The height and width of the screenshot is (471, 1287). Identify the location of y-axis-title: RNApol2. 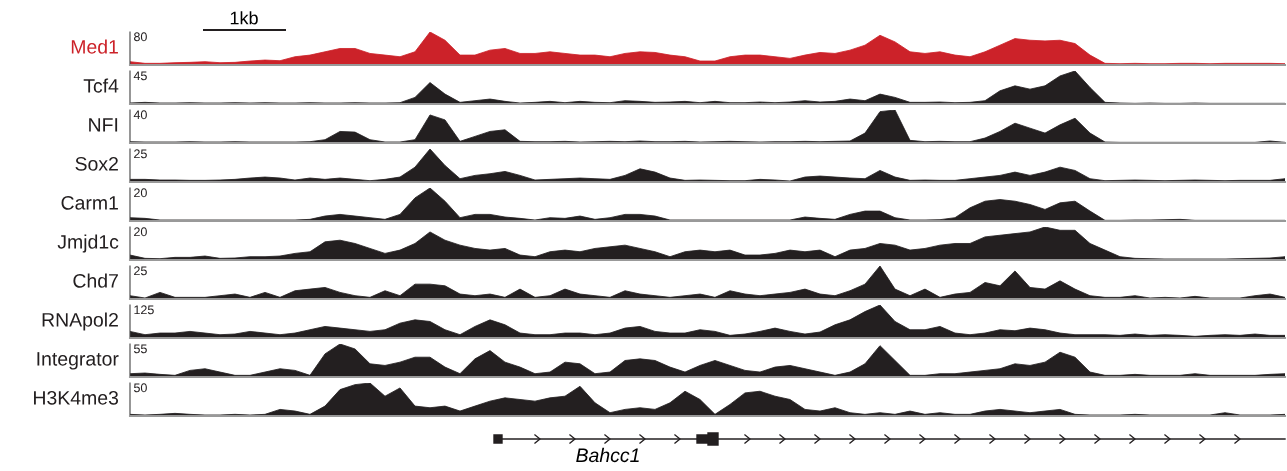
(80, 321).